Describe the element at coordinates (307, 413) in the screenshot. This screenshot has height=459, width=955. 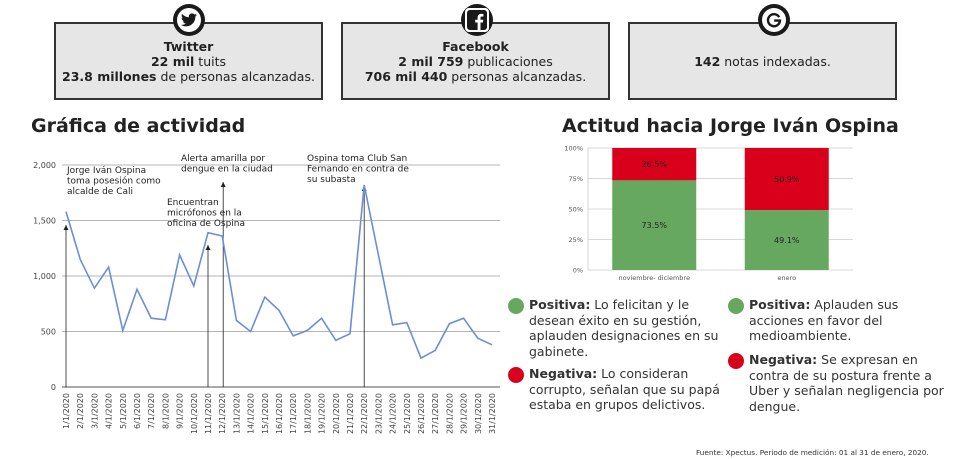
I see `x-tick-label: 18/1/2020` at that location.